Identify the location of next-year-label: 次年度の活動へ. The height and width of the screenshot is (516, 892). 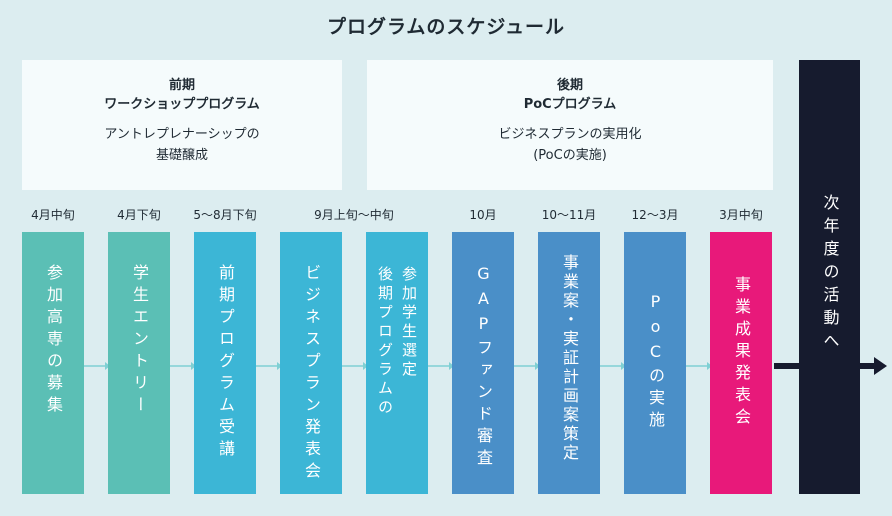
(830, 274).